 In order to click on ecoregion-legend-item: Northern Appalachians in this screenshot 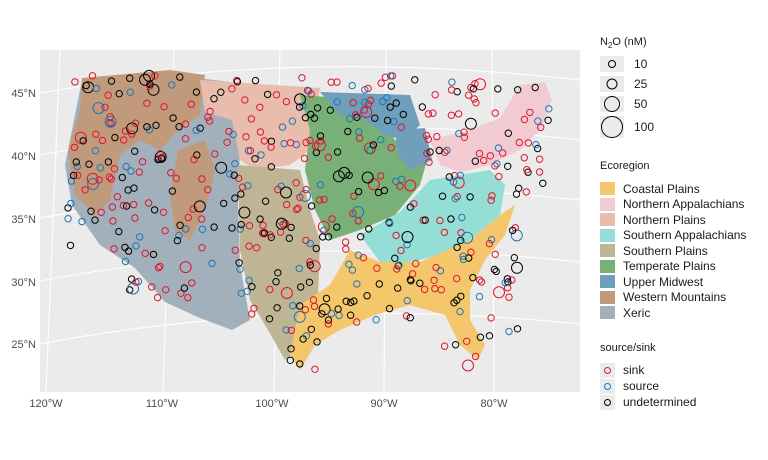, I will do `click(673, 204)`.